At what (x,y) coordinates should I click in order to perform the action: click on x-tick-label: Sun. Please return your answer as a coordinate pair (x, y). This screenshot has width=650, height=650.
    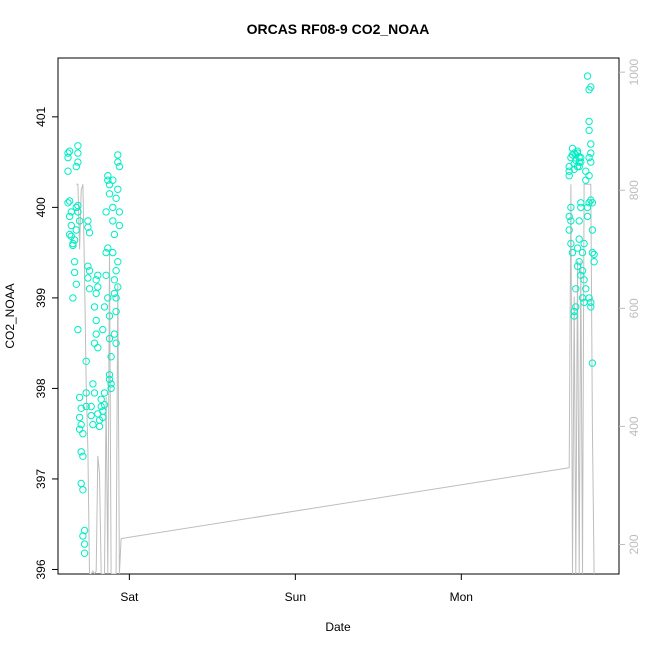
    Looking at the image, I should click on (295, 597).